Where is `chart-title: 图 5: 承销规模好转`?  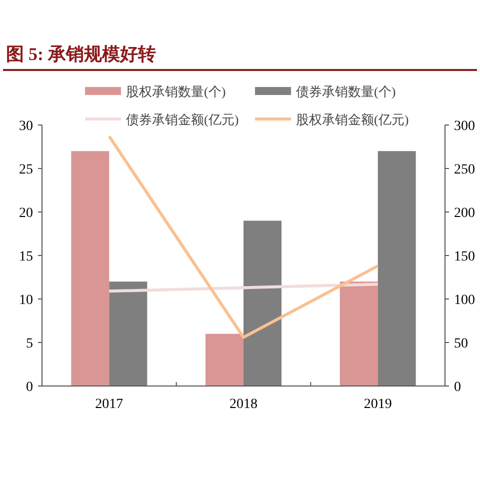 chart-title: 图 5: 承销规模好转 is located at coordinates (81, 54).